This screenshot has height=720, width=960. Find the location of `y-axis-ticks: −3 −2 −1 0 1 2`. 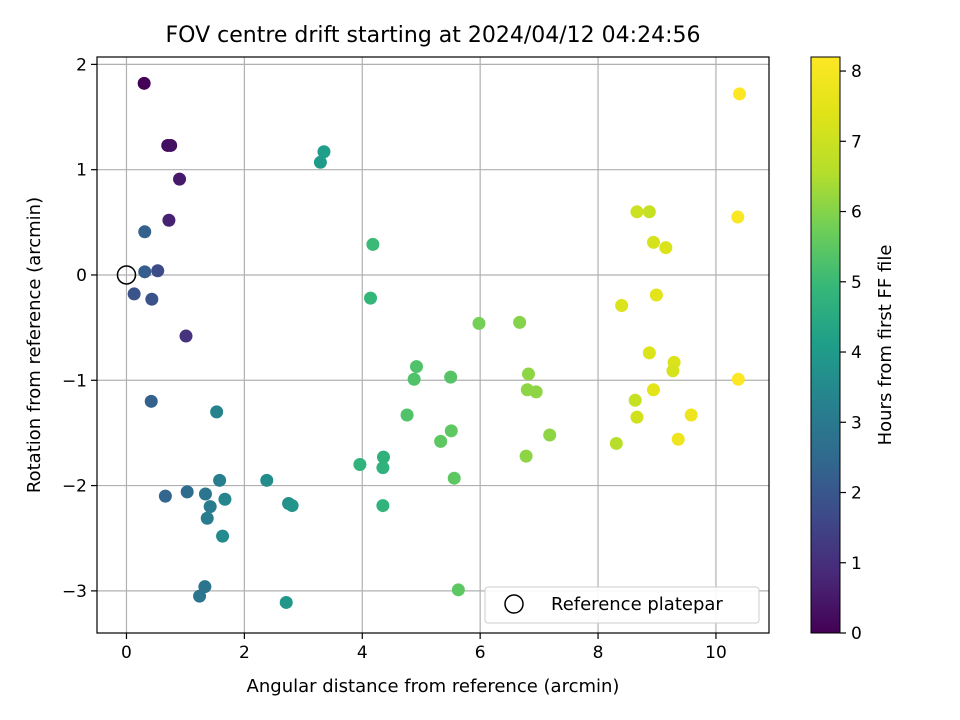

y-axis-ticks: −3 −2 −1 0 1 2 is located at coordinates (79, 328).